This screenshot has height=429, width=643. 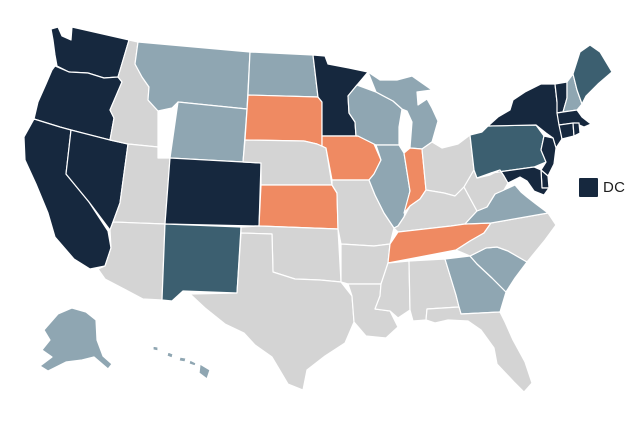 What do you see at coordinates (548, 156) in the screenshot?
I see `state-nj` at bounding box center [548, 156].